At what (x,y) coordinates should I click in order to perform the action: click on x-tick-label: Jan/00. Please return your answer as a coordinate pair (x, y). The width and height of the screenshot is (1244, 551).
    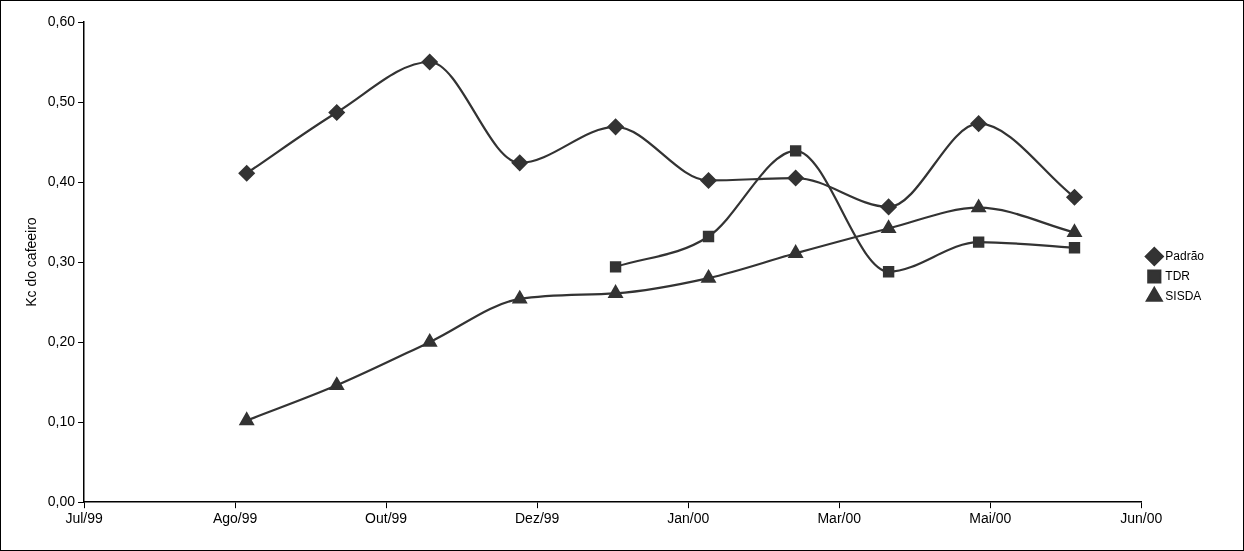
    Looking at the image, I should click on (688, 518).